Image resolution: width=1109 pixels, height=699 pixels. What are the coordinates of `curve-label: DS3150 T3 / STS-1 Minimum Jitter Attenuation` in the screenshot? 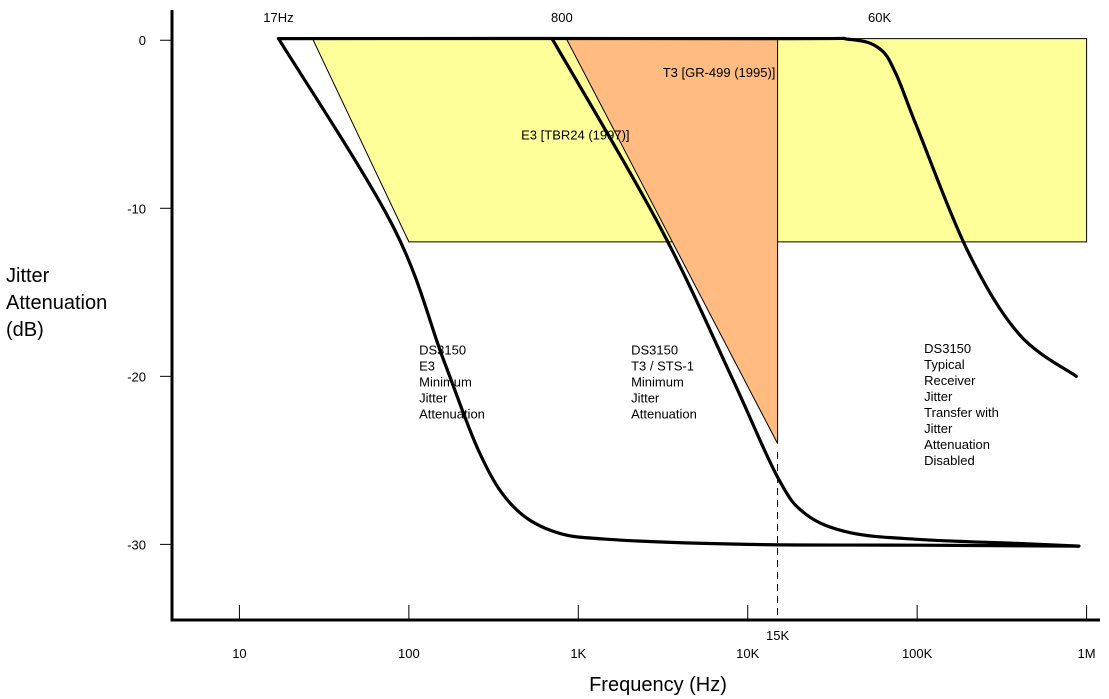 It's located at (664, 381).